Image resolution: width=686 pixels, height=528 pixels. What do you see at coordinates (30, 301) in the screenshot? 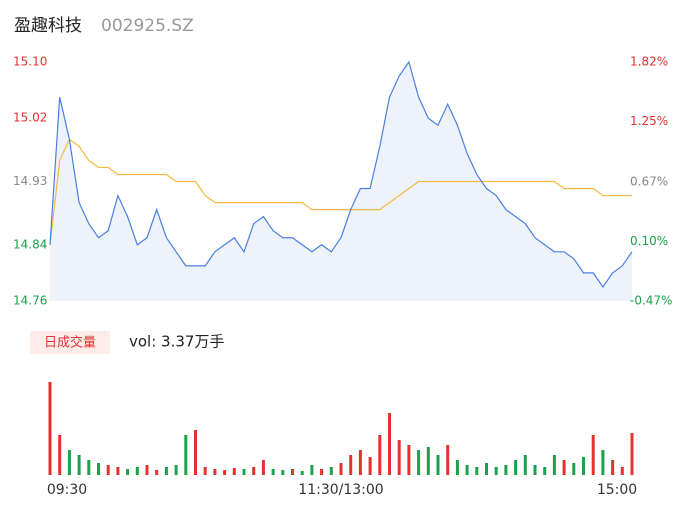
I see `y-tick-label: 14.76` at bounding box center [30, 301].